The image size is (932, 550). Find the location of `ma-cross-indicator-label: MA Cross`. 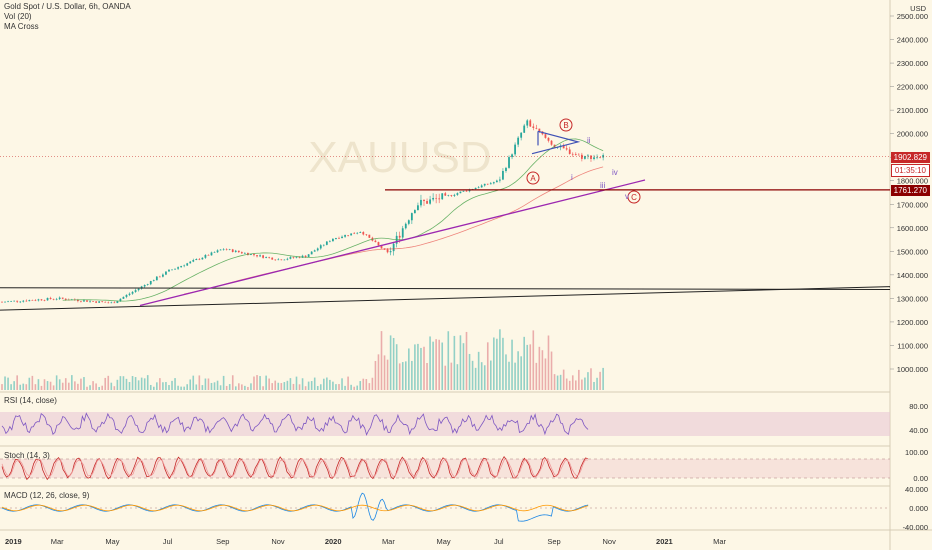

ma-cross-indicator-label: MA Cross is located at coordinates (21, 26).